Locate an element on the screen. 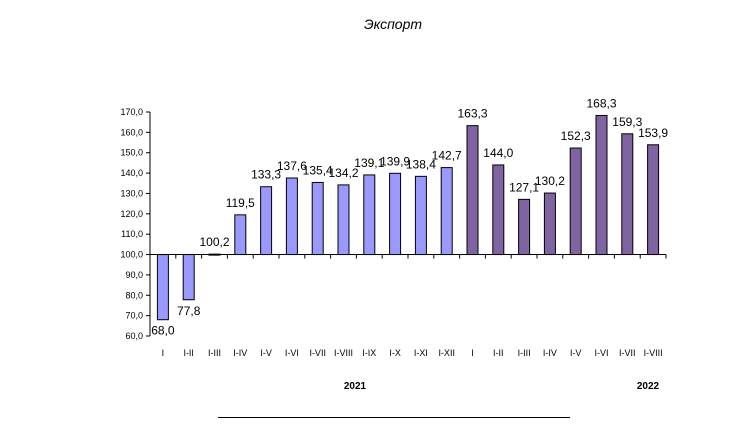  data-label: 134,2 is located at coordinates (343, 173).